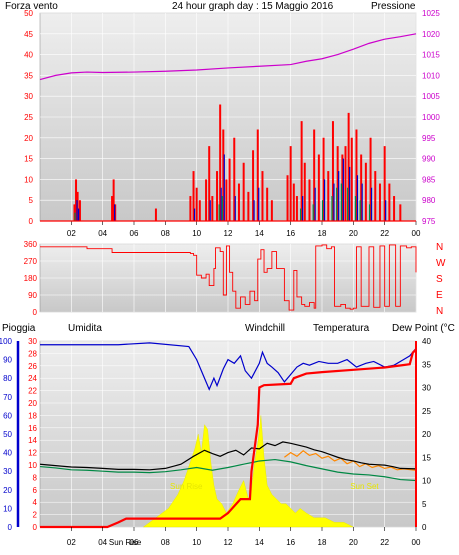 The width and height of the screenshot is (459, 555). What do you see at coordinates (429, 138) in the screenshot?
I see `pressure-tick-label: 995` at bounding box center [429, 138].